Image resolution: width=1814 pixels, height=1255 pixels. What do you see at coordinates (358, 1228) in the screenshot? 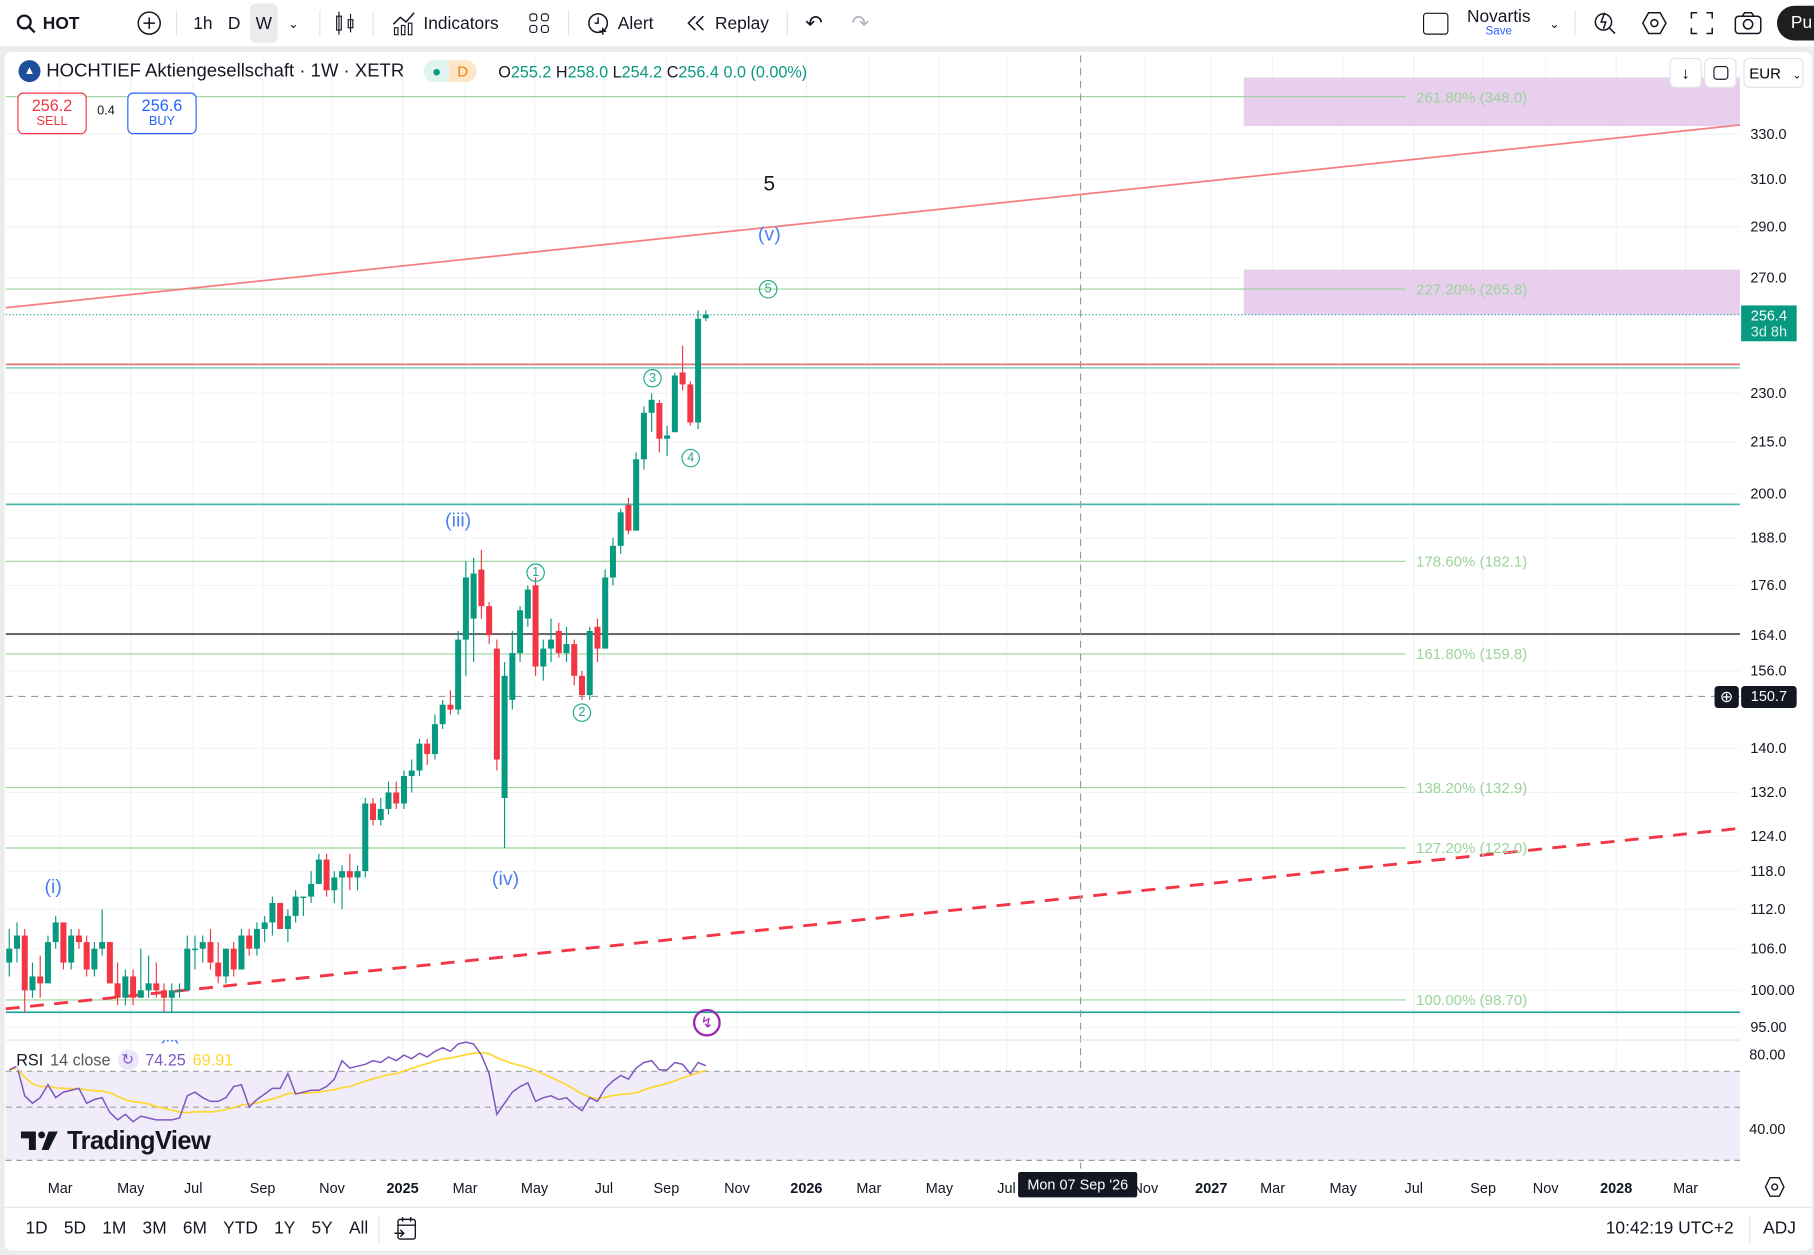
I see `range-all: All` at bounding box center [358, 1228].